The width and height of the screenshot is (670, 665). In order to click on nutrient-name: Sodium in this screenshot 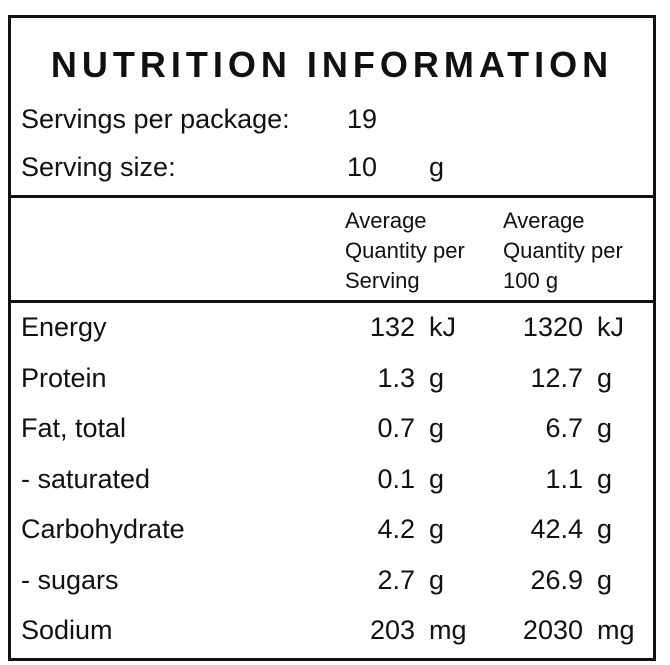, I will do `click(67, 630)`.